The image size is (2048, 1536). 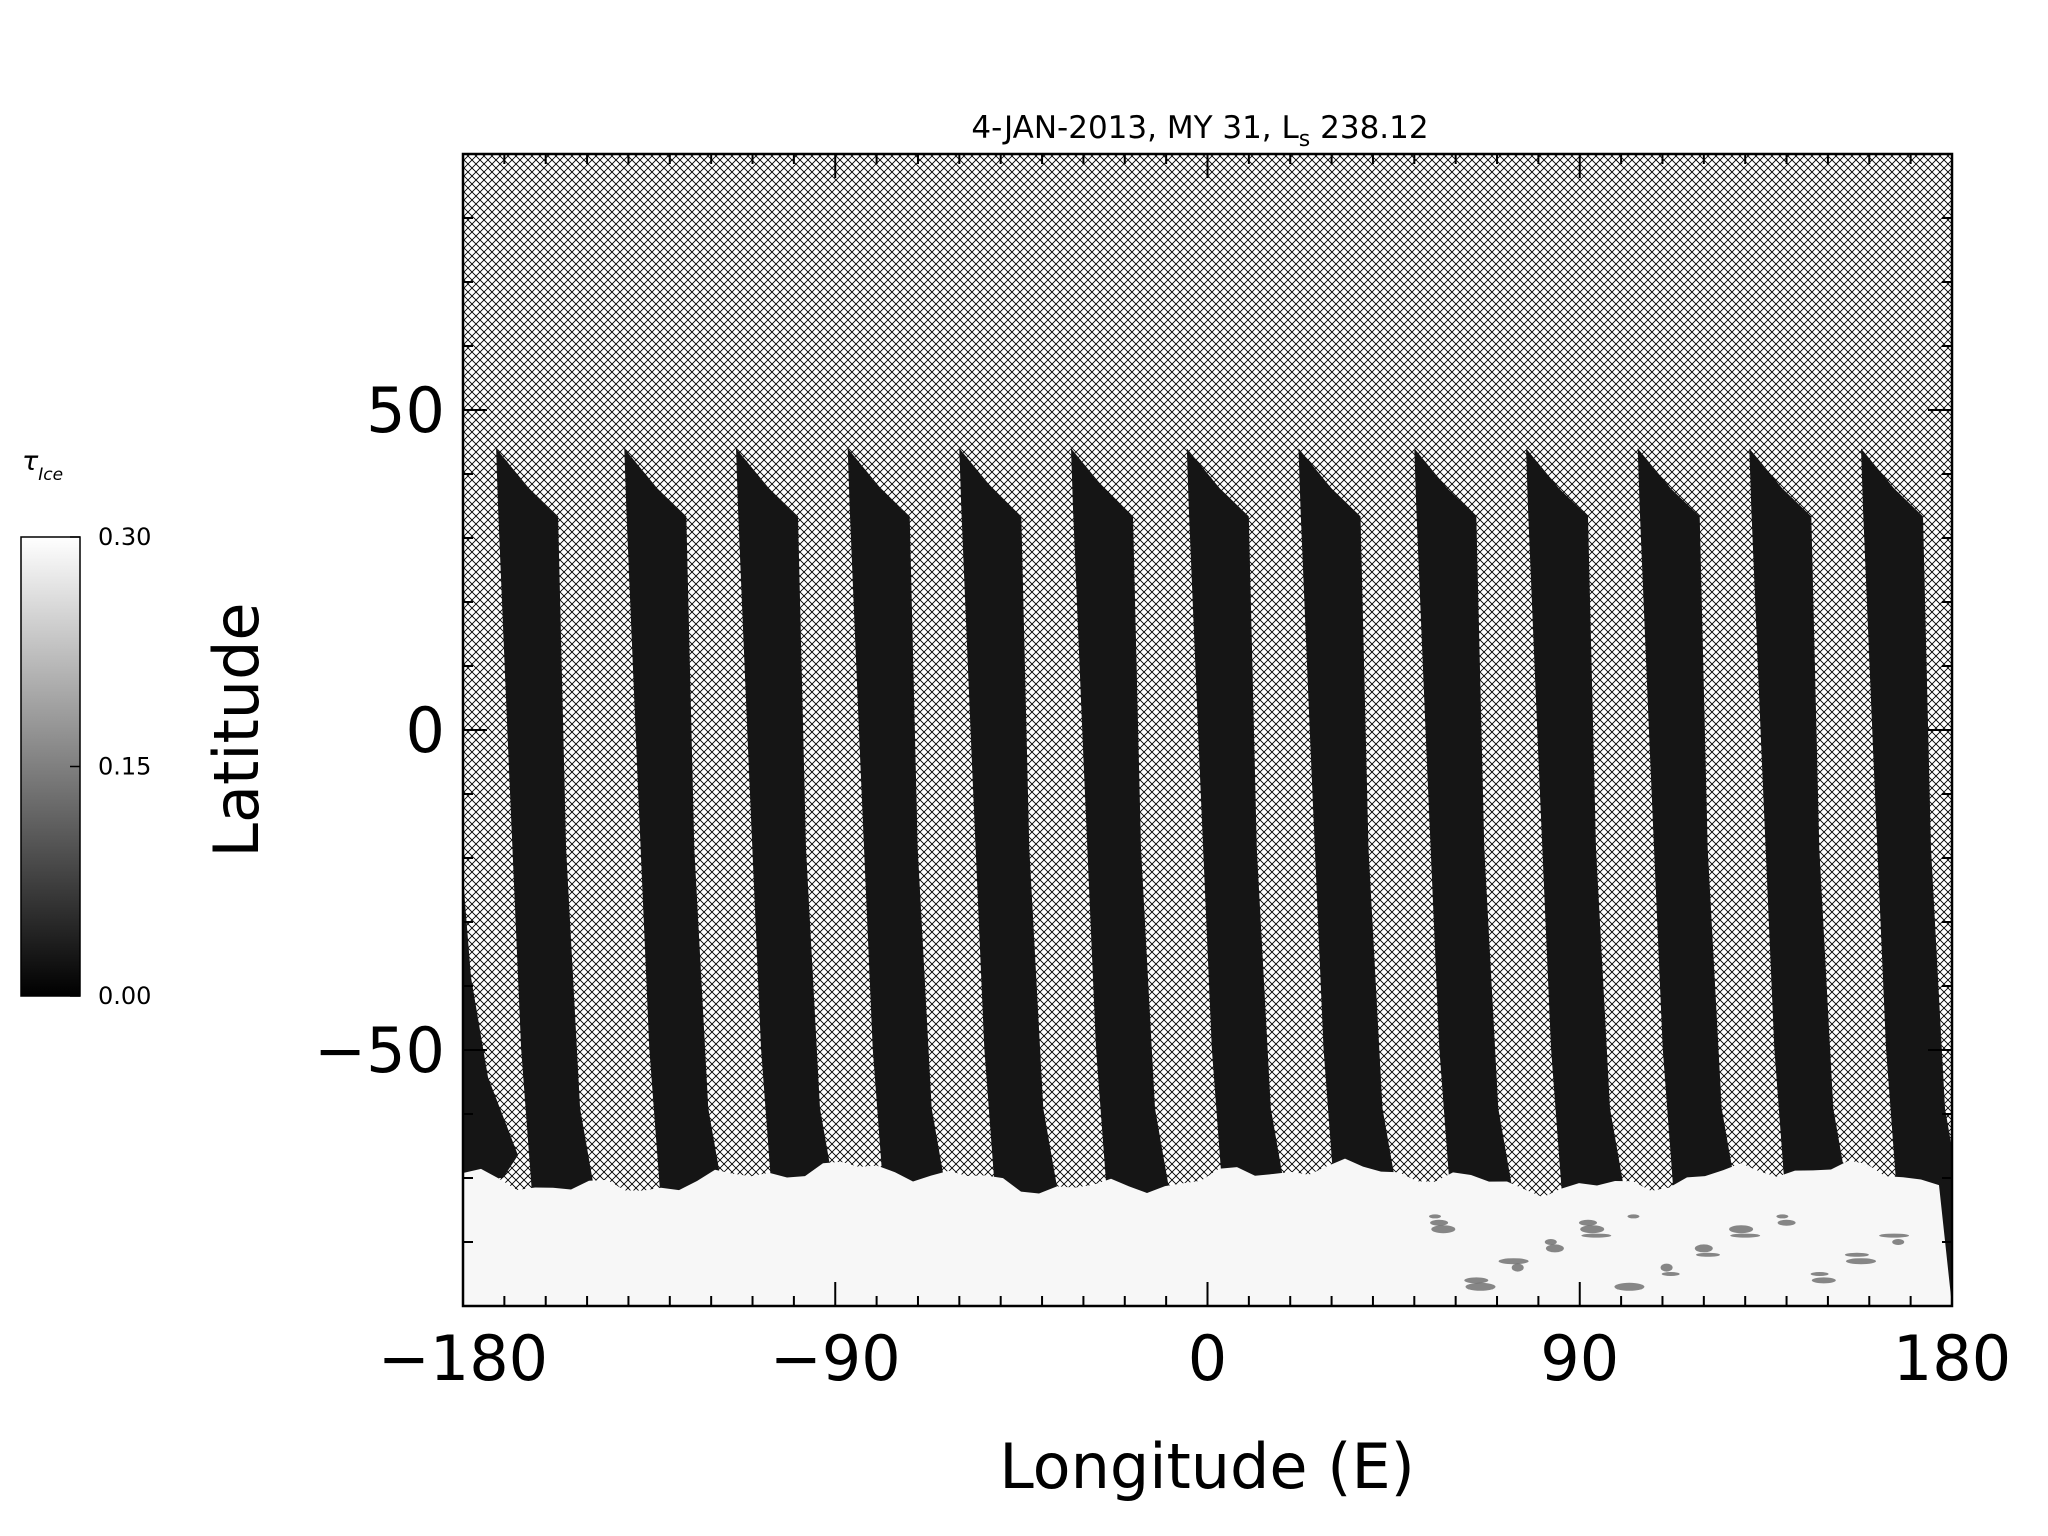 I want to click on x-tick-label: 90, so click(x=1579, y=1358).